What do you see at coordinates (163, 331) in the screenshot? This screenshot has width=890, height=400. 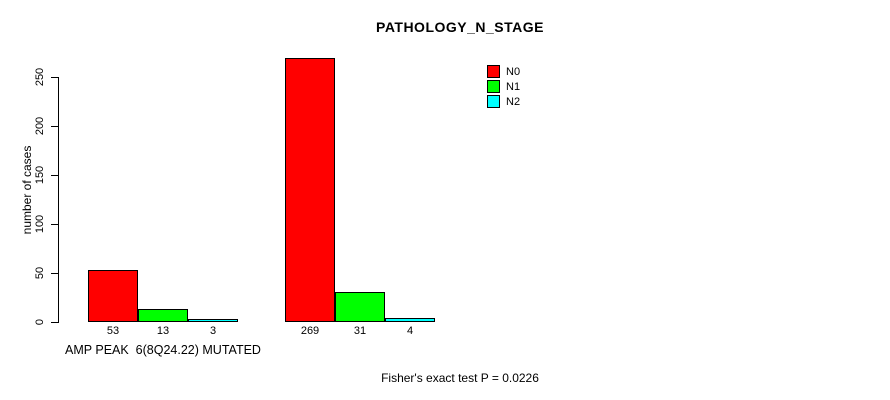 I see `bar-value-label: 13` at bounding box center [163, 331].